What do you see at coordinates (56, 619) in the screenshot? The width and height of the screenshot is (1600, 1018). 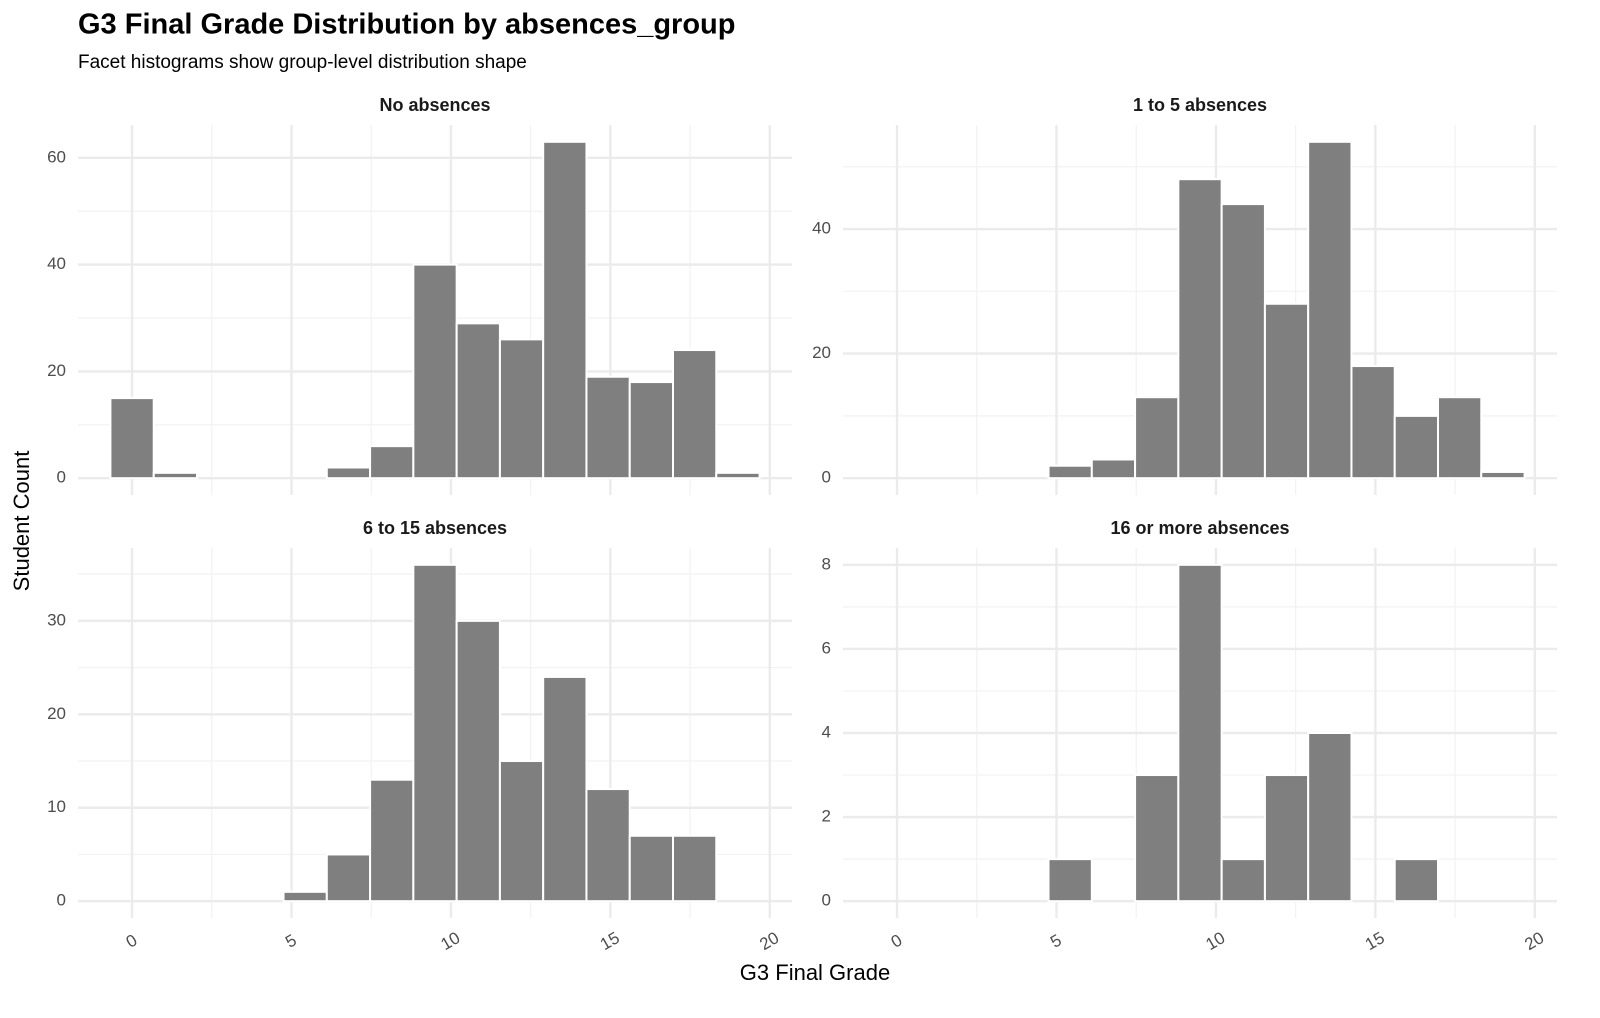 I see `y-tick-label: 30` at bounding box center [56, 619].